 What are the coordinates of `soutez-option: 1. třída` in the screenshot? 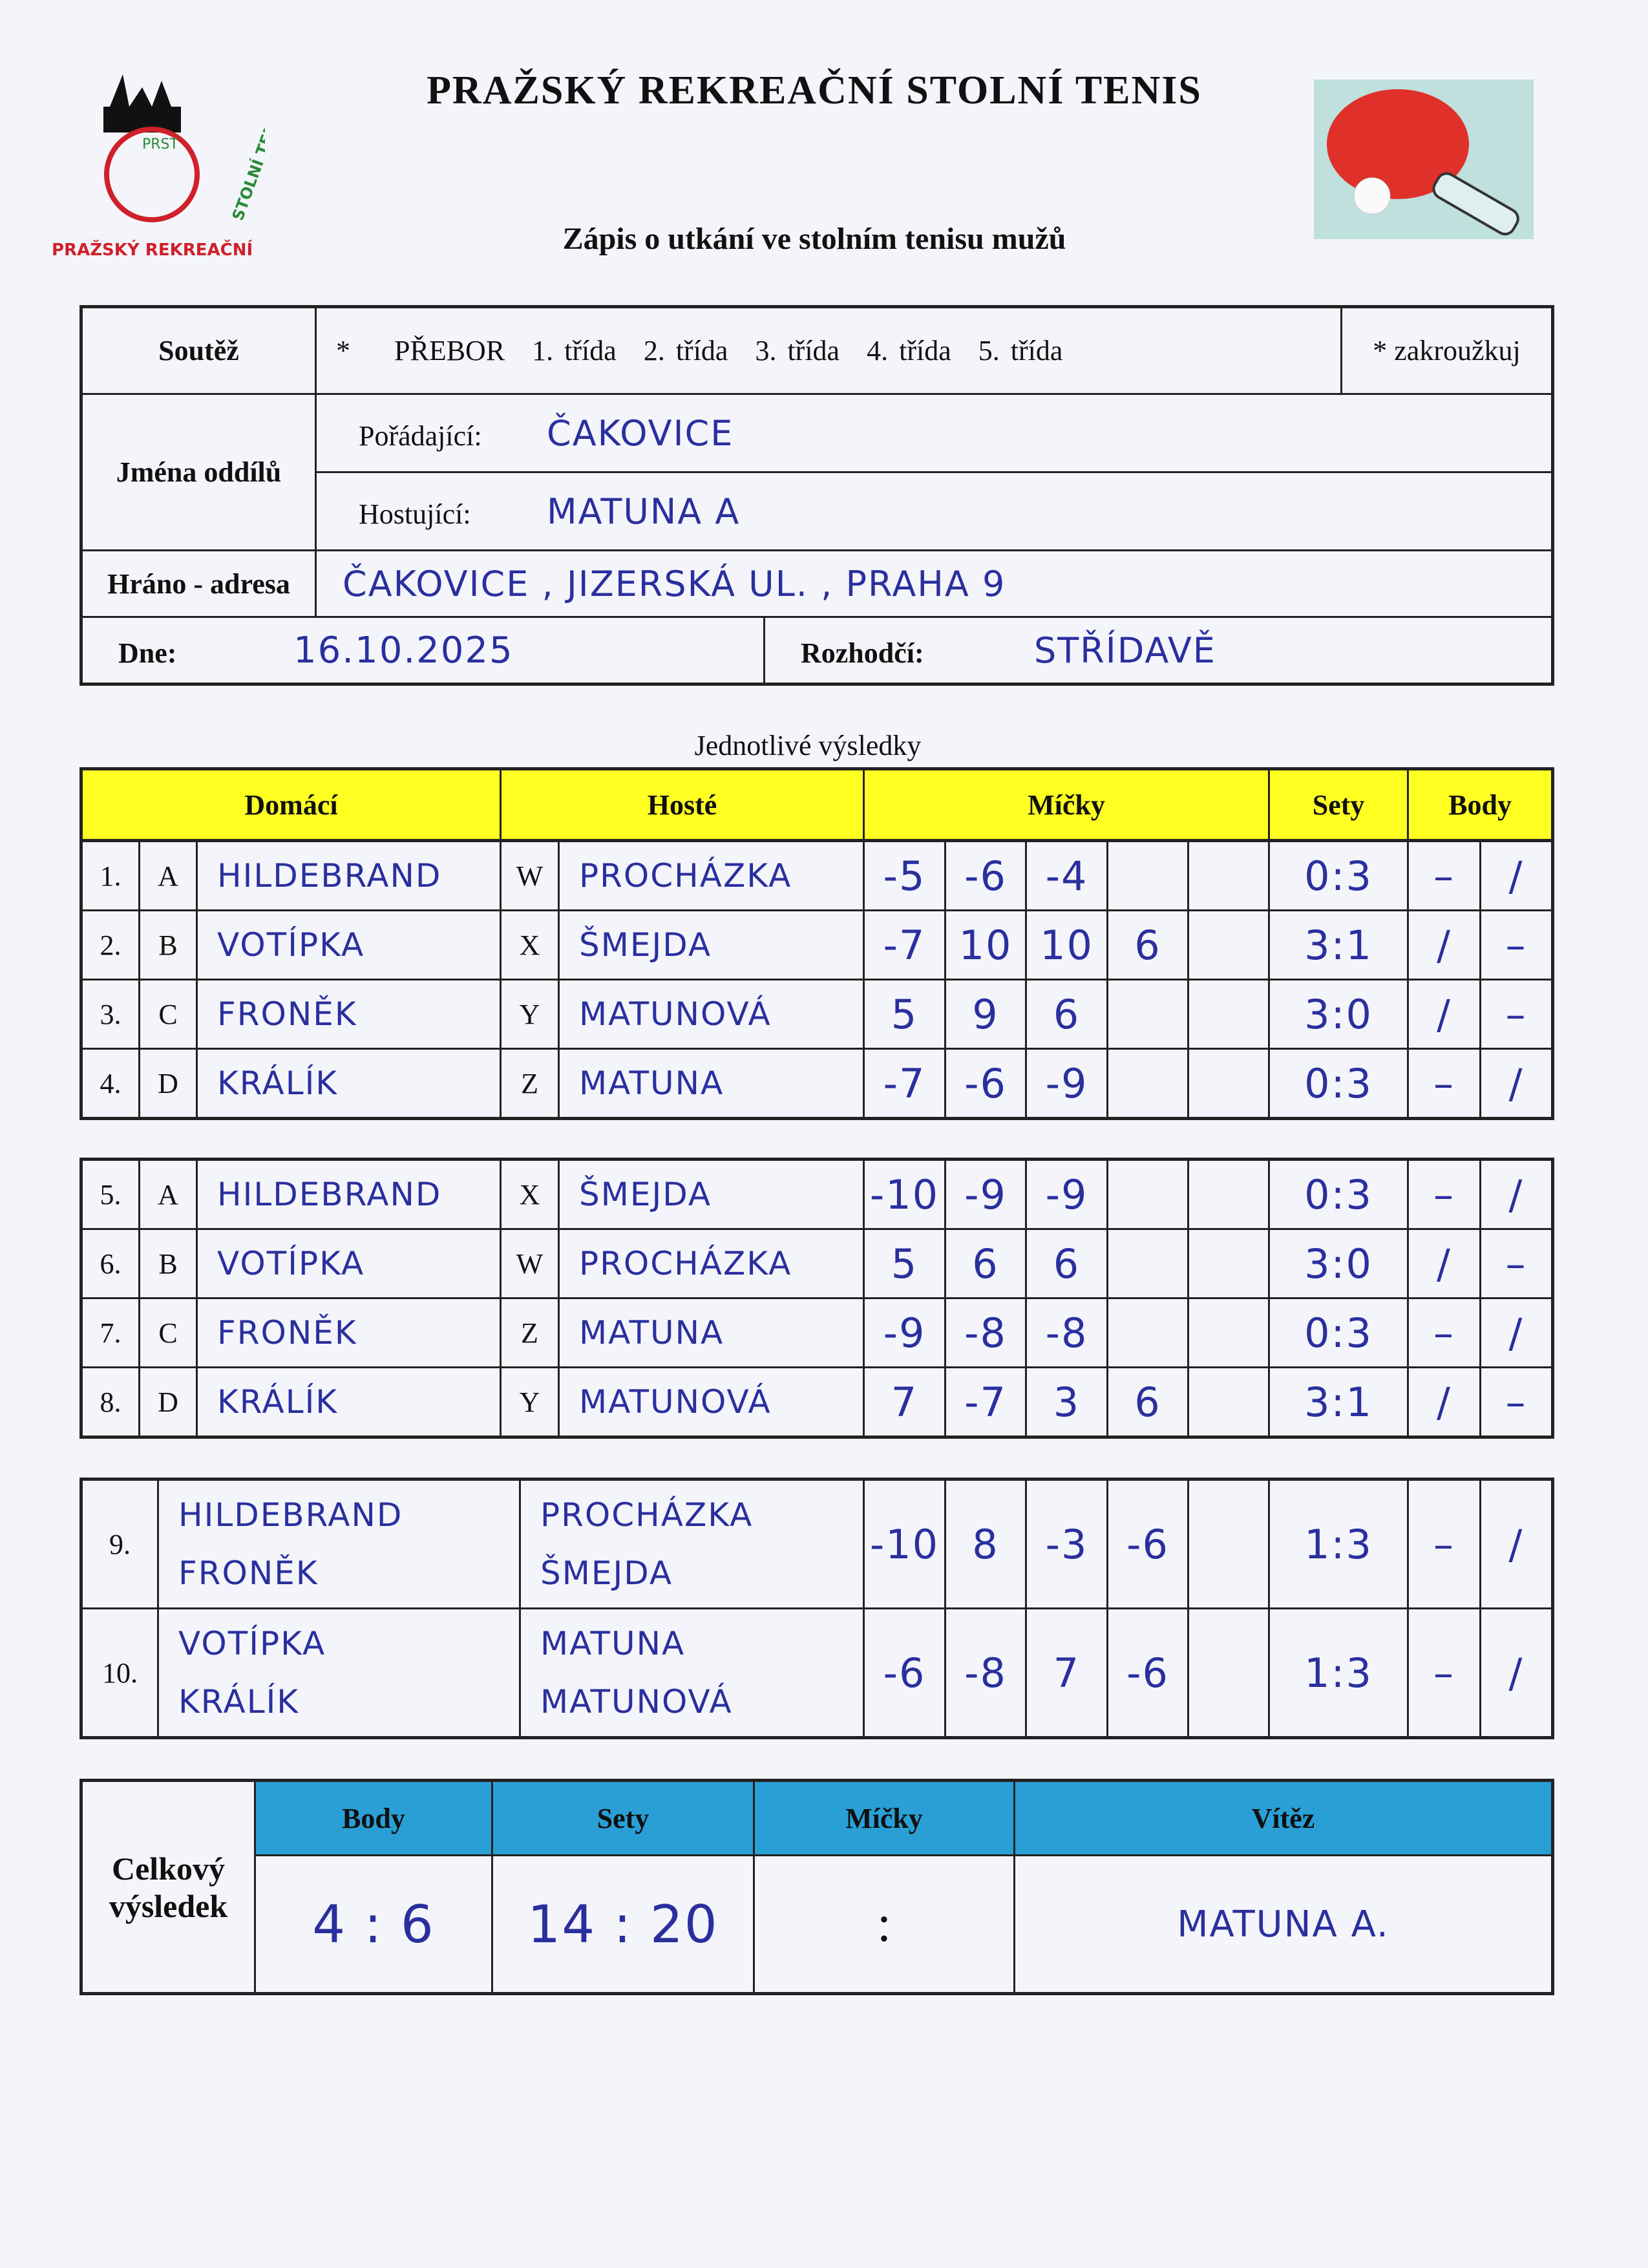 It's located at (574, 350).